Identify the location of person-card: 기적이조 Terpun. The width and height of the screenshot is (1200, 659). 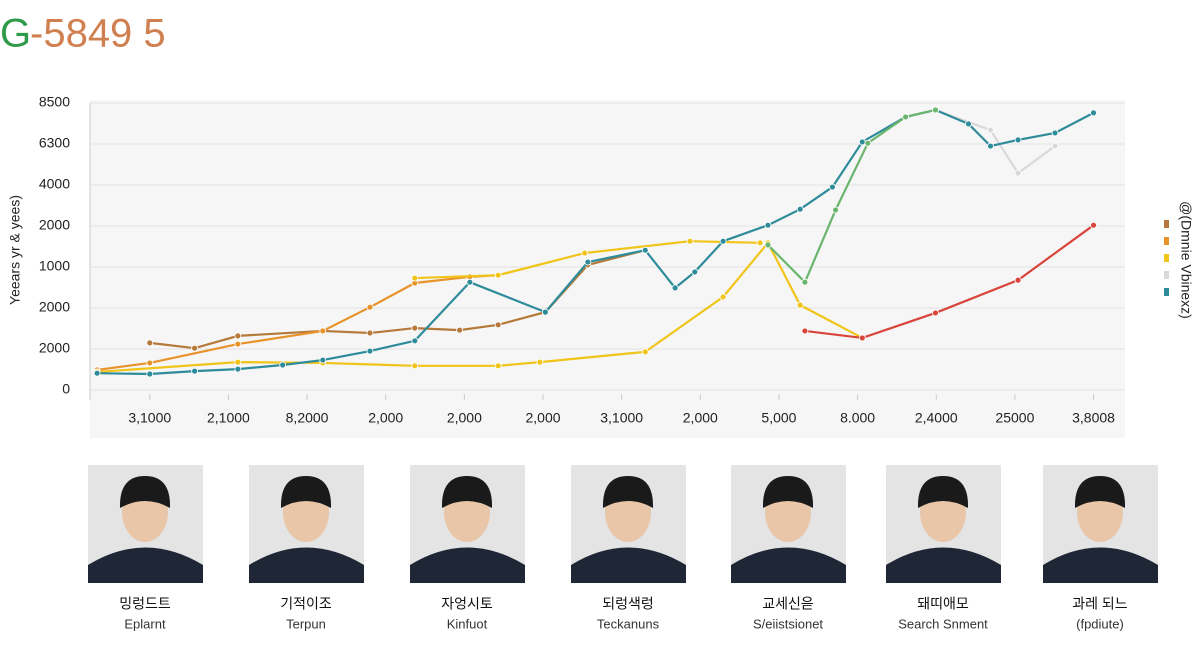
(306, 548).